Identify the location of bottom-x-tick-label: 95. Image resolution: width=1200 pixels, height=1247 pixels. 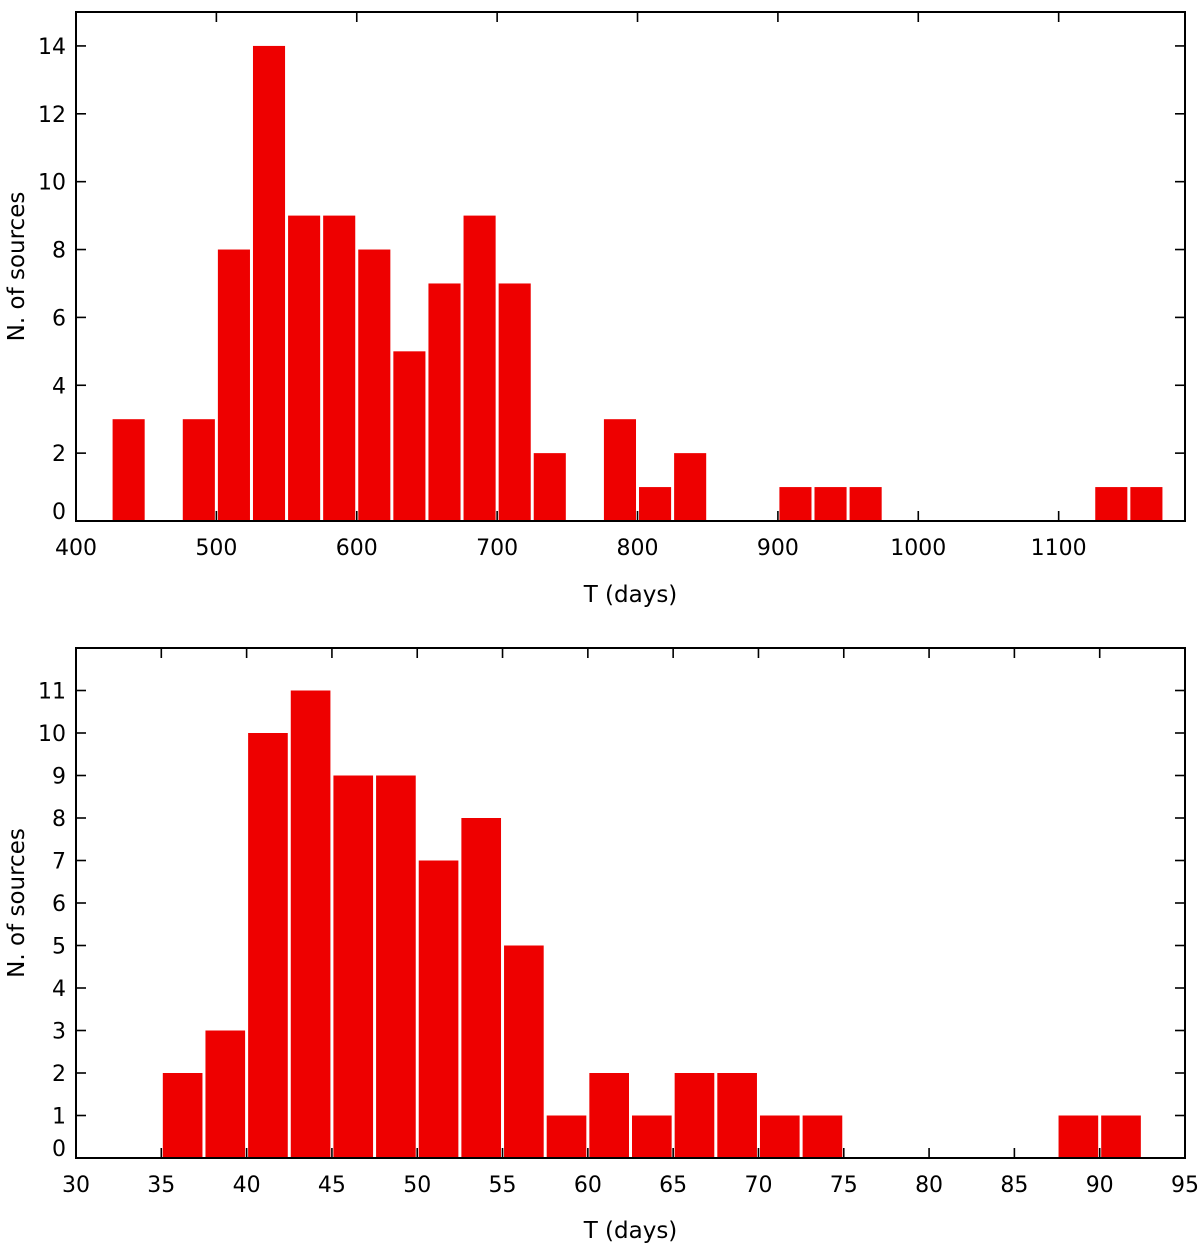
(1185, 1185).